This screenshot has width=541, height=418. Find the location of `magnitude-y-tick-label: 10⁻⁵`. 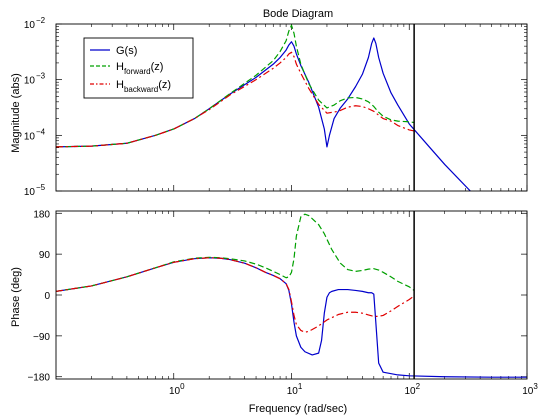

magnitude-y-tick-label: 10⁻⁵ is located at coordinates (35, 190).